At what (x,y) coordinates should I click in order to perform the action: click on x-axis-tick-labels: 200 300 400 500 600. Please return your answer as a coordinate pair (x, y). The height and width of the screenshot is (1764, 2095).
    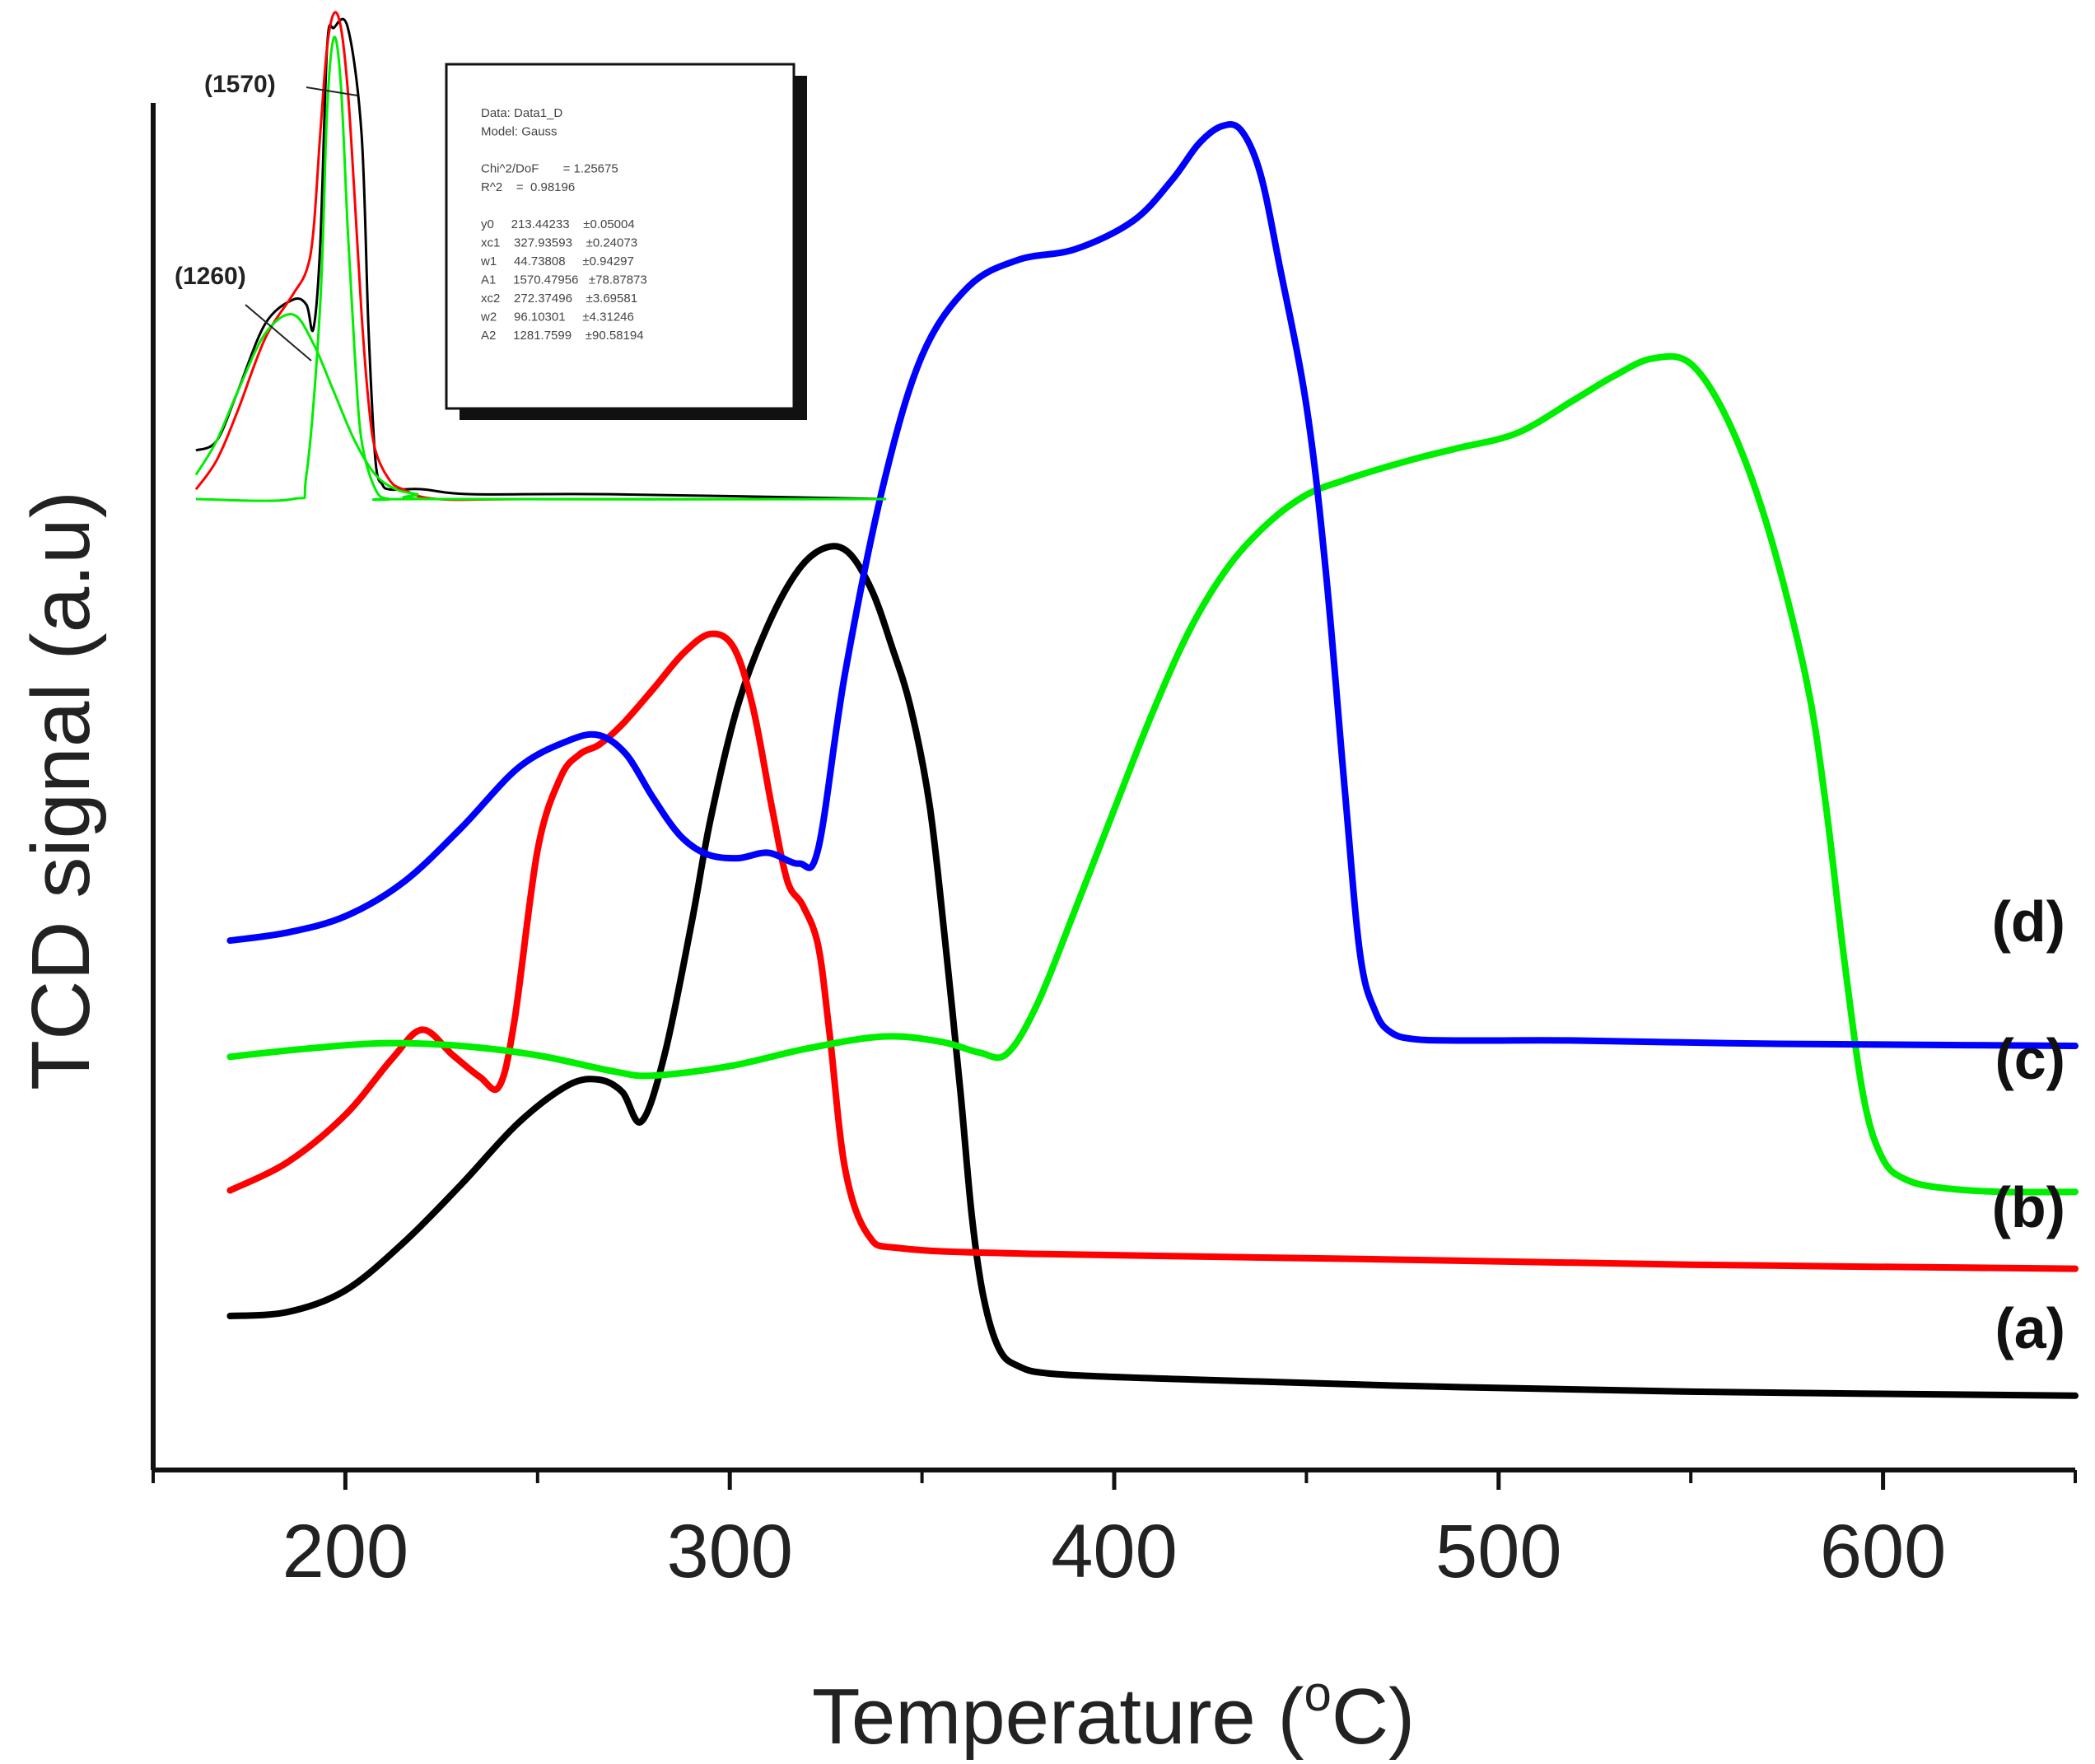
    Looking at the image, I should click on (1114, 1552).